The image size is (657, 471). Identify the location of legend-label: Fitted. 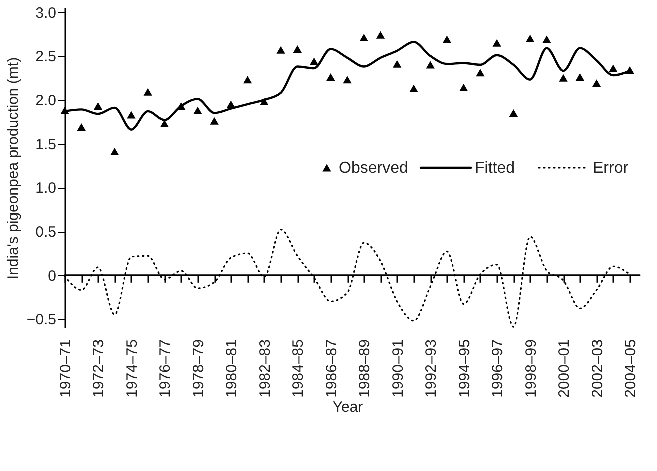
(495, 168).